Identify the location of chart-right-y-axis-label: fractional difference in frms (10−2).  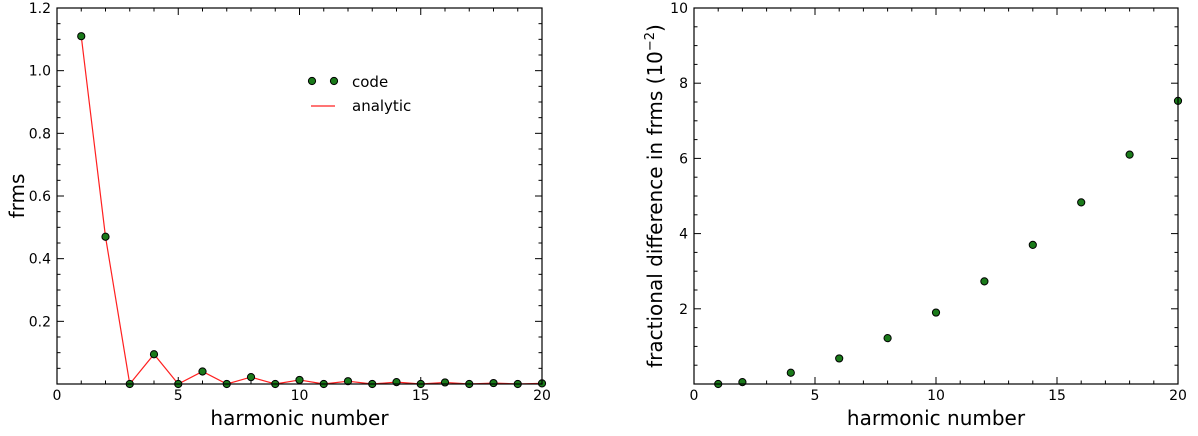
(655, 196).